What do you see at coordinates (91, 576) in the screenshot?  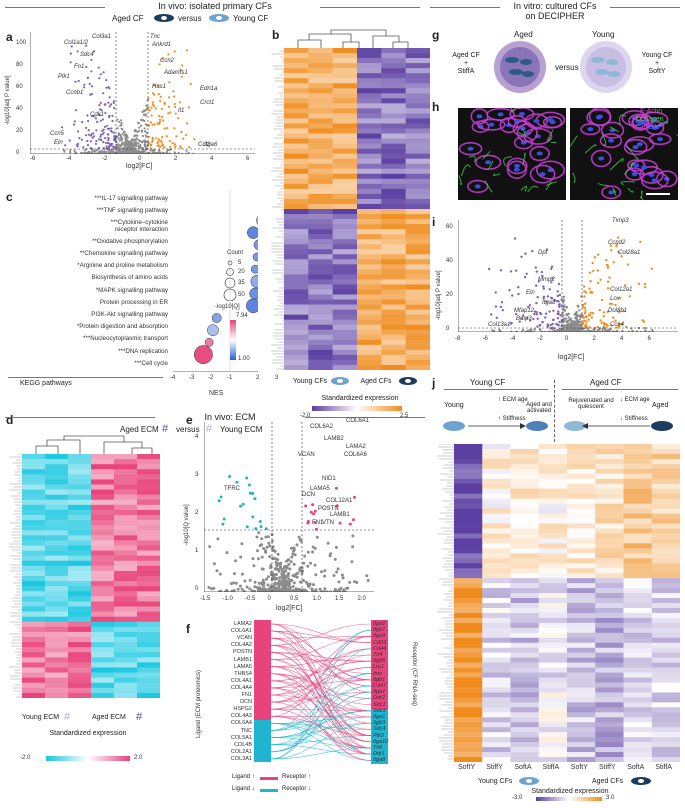 I see `heatmap-d` at bounding box center [91, 576].